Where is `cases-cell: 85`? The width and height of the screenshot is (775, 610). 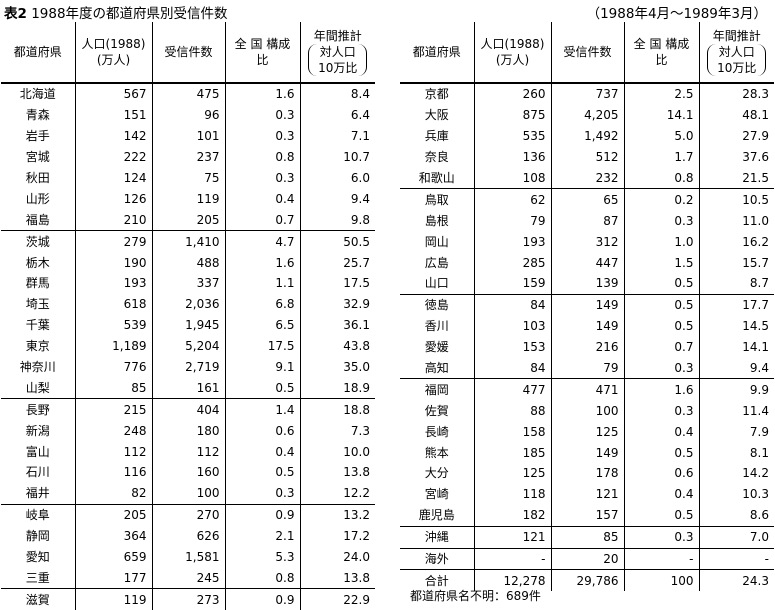
cases-cell: 85 is located at coordinates (587, 537).